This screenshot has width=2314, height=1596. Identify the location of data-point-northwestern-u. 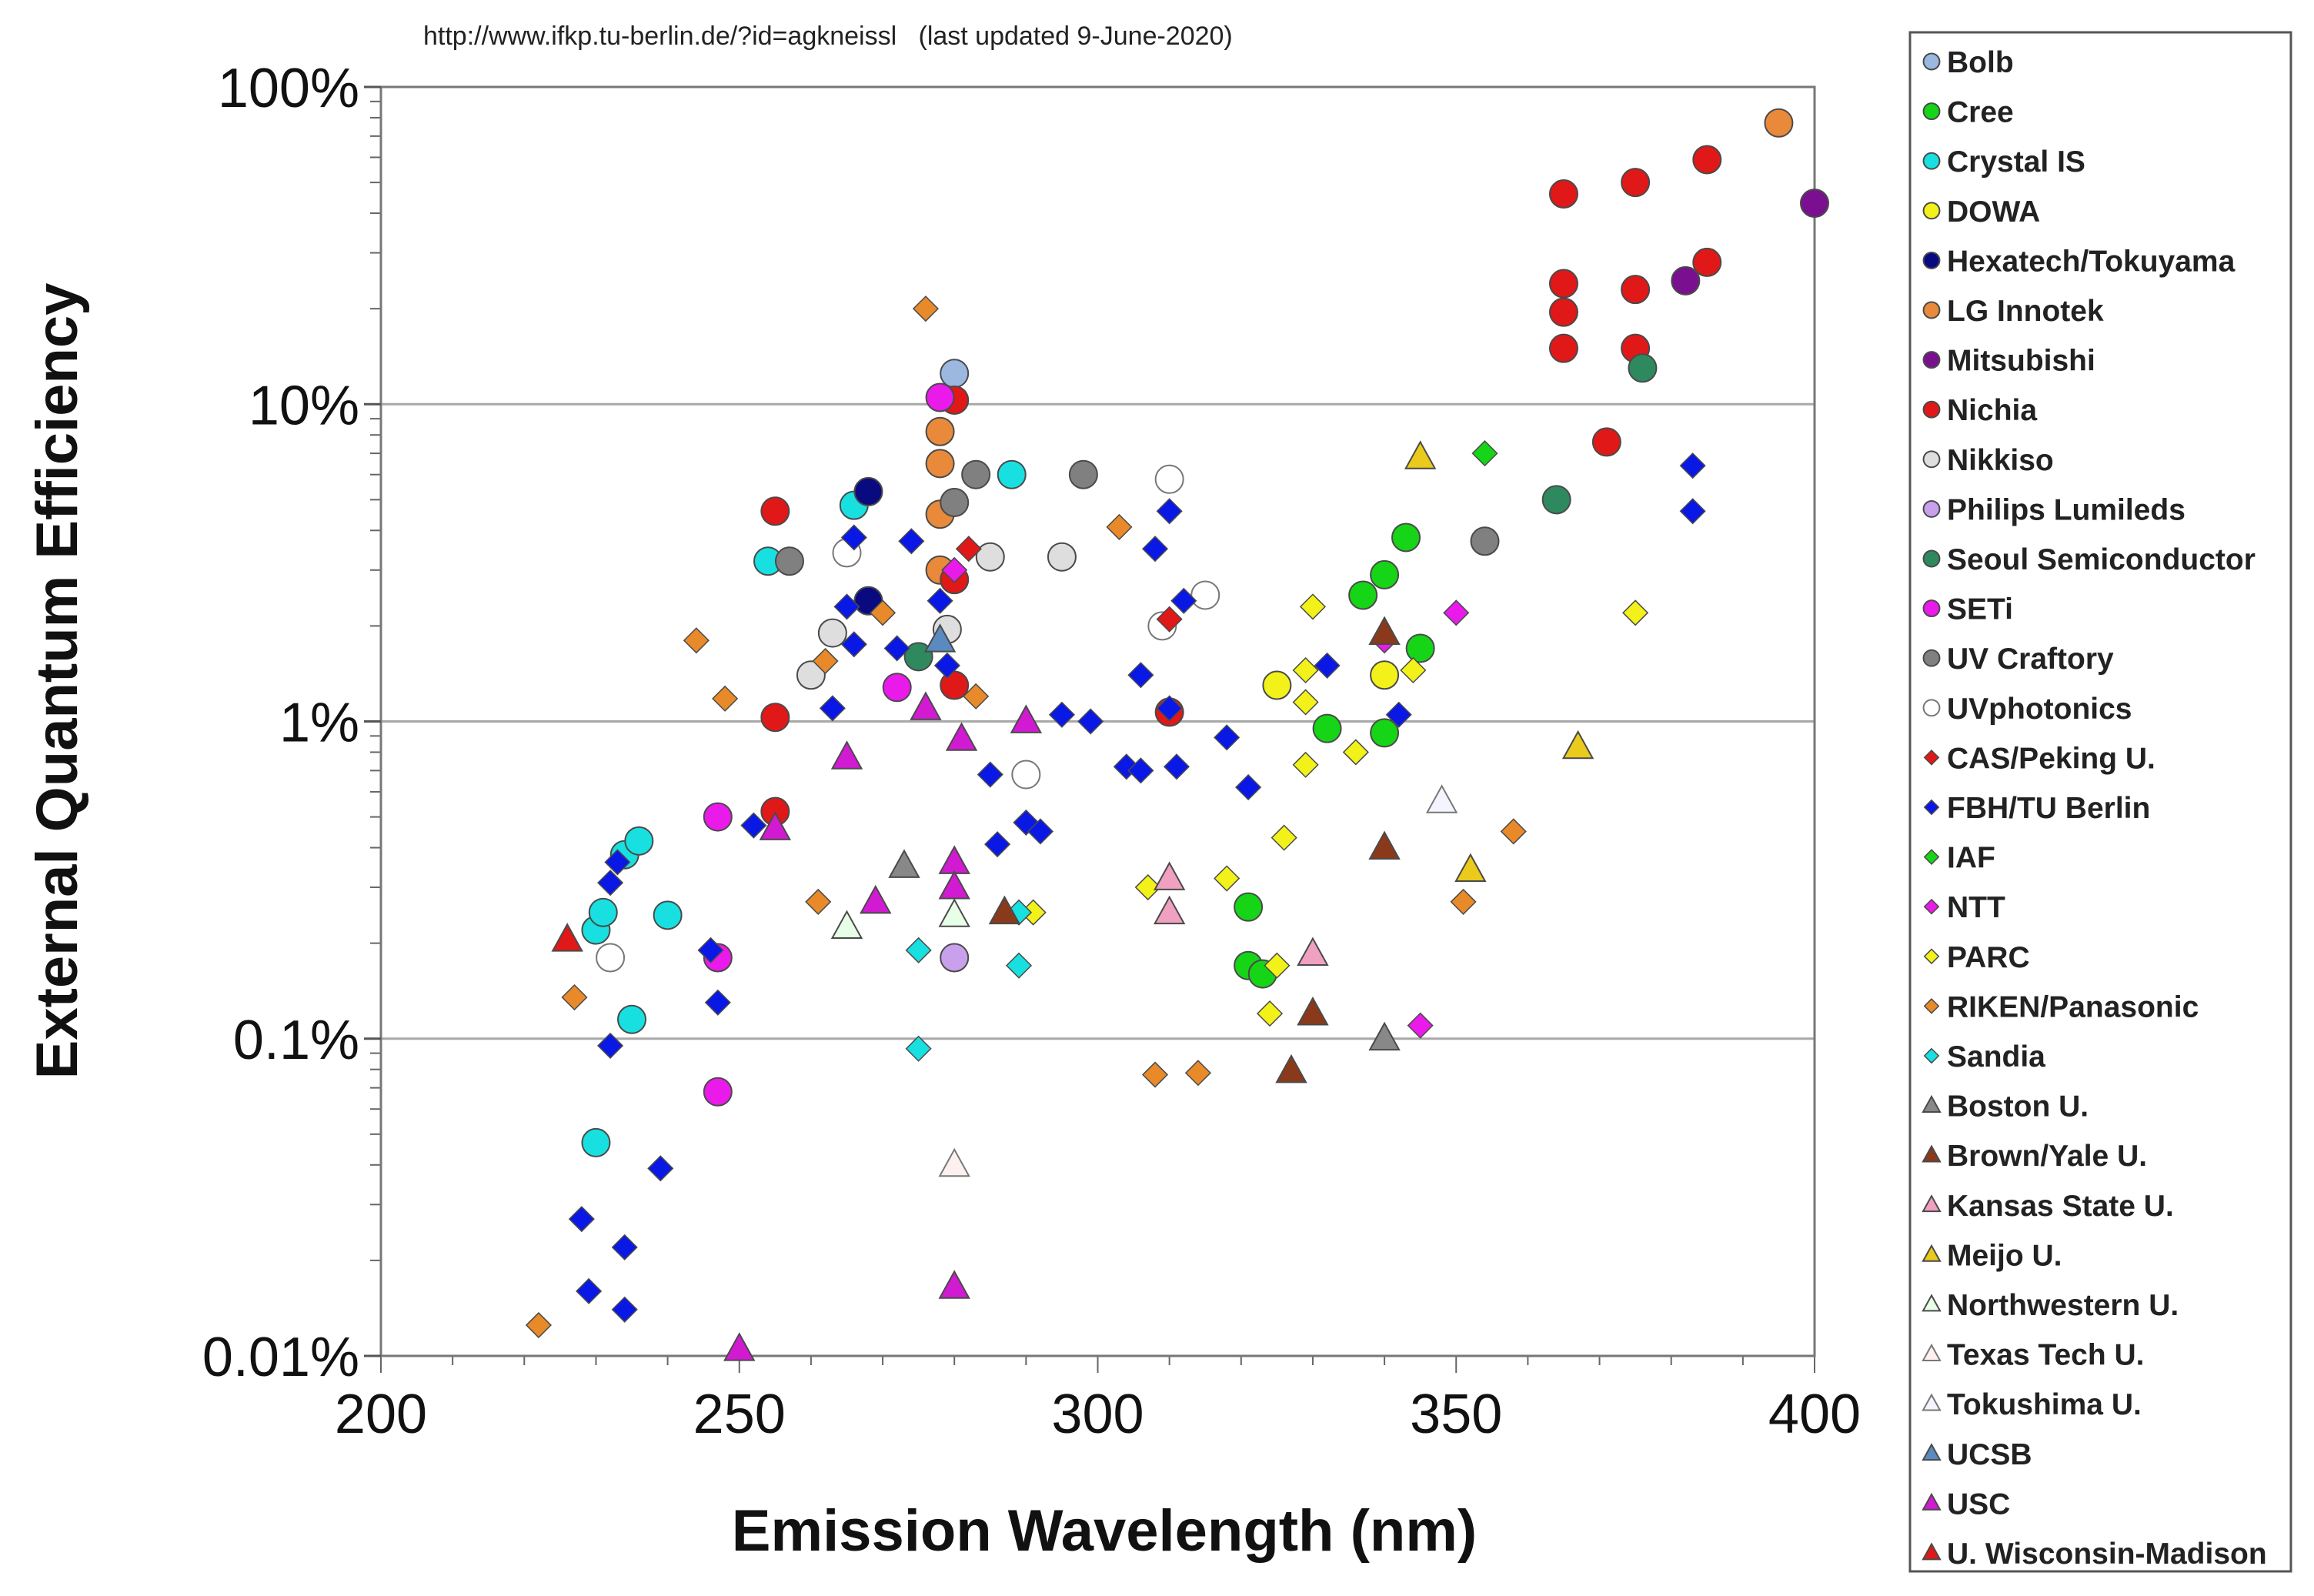
(846, 925).